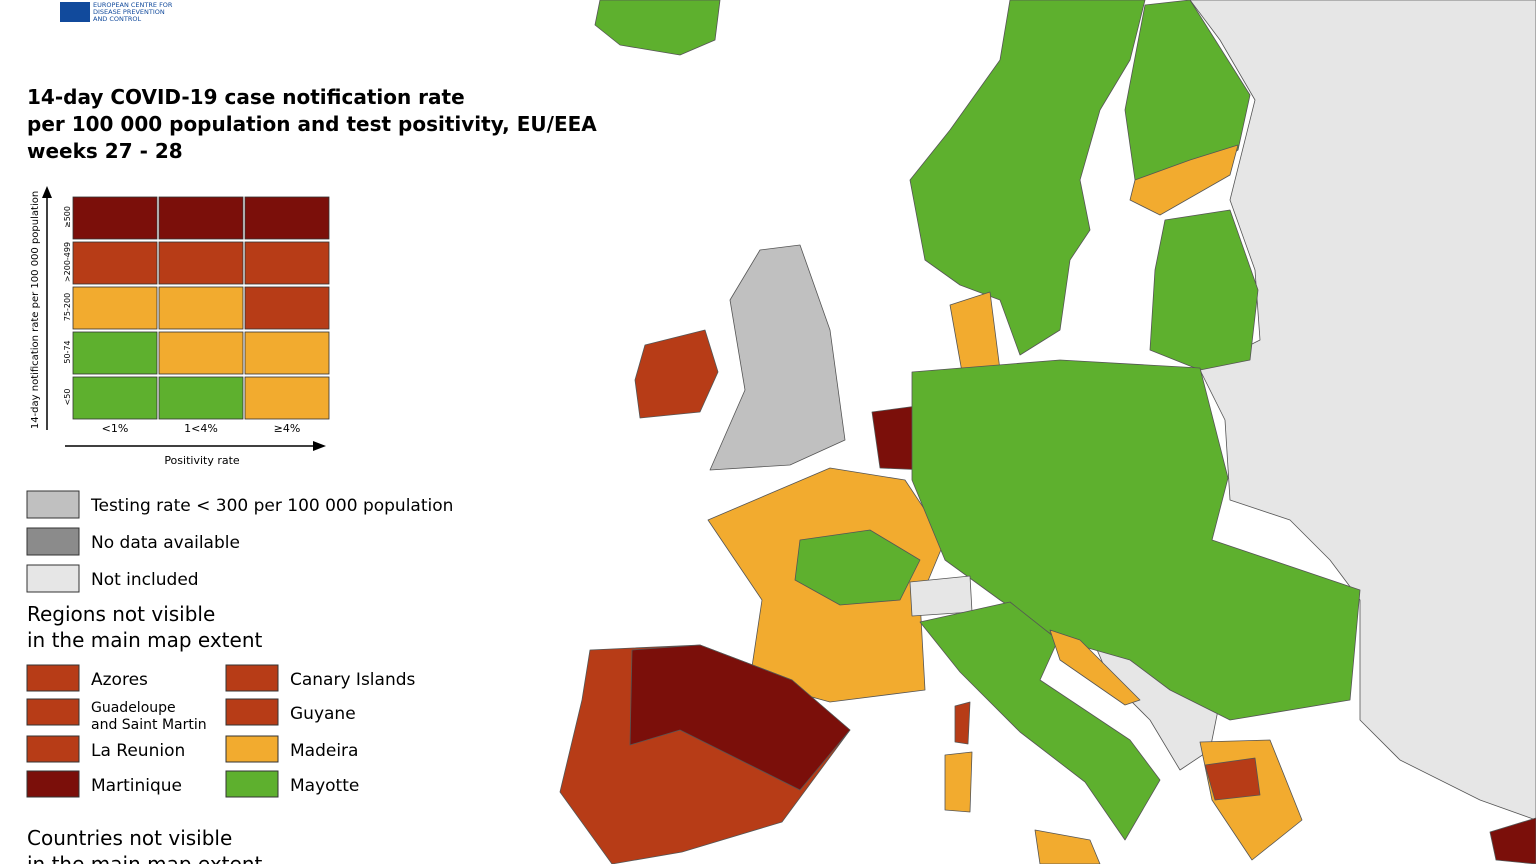 The height and width of the screenshot is (864, 1536). I want to click on title-line: weeks 27 - 28, so click(105, 151).